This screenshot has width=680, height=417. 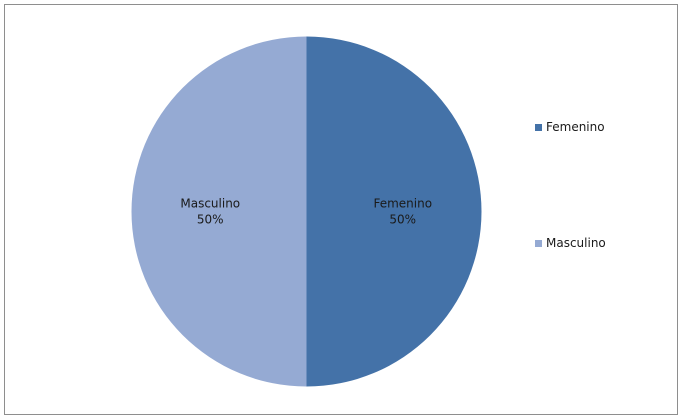 I want to click on legend-label-masculino: Masculino, so click(x=576, y=243).